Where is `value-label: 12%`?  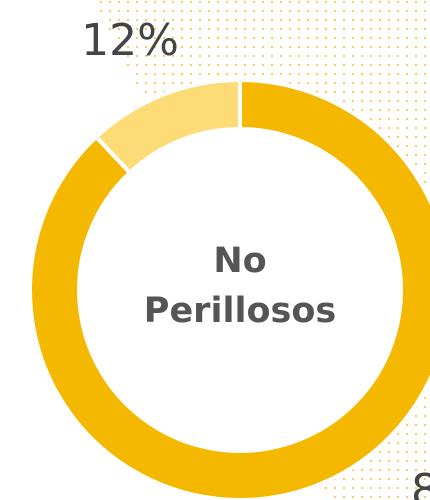
value-label: 12% is located at coordinates (130, 40).